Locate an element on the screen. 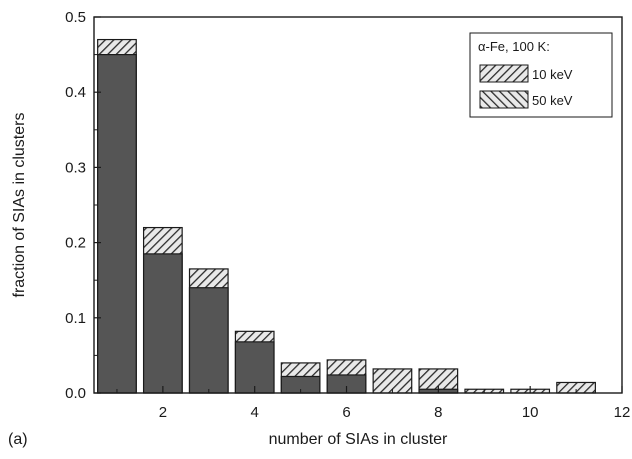 The image size is (632, 459). x-tick-label: 10 is located at coordinates (530, 412).